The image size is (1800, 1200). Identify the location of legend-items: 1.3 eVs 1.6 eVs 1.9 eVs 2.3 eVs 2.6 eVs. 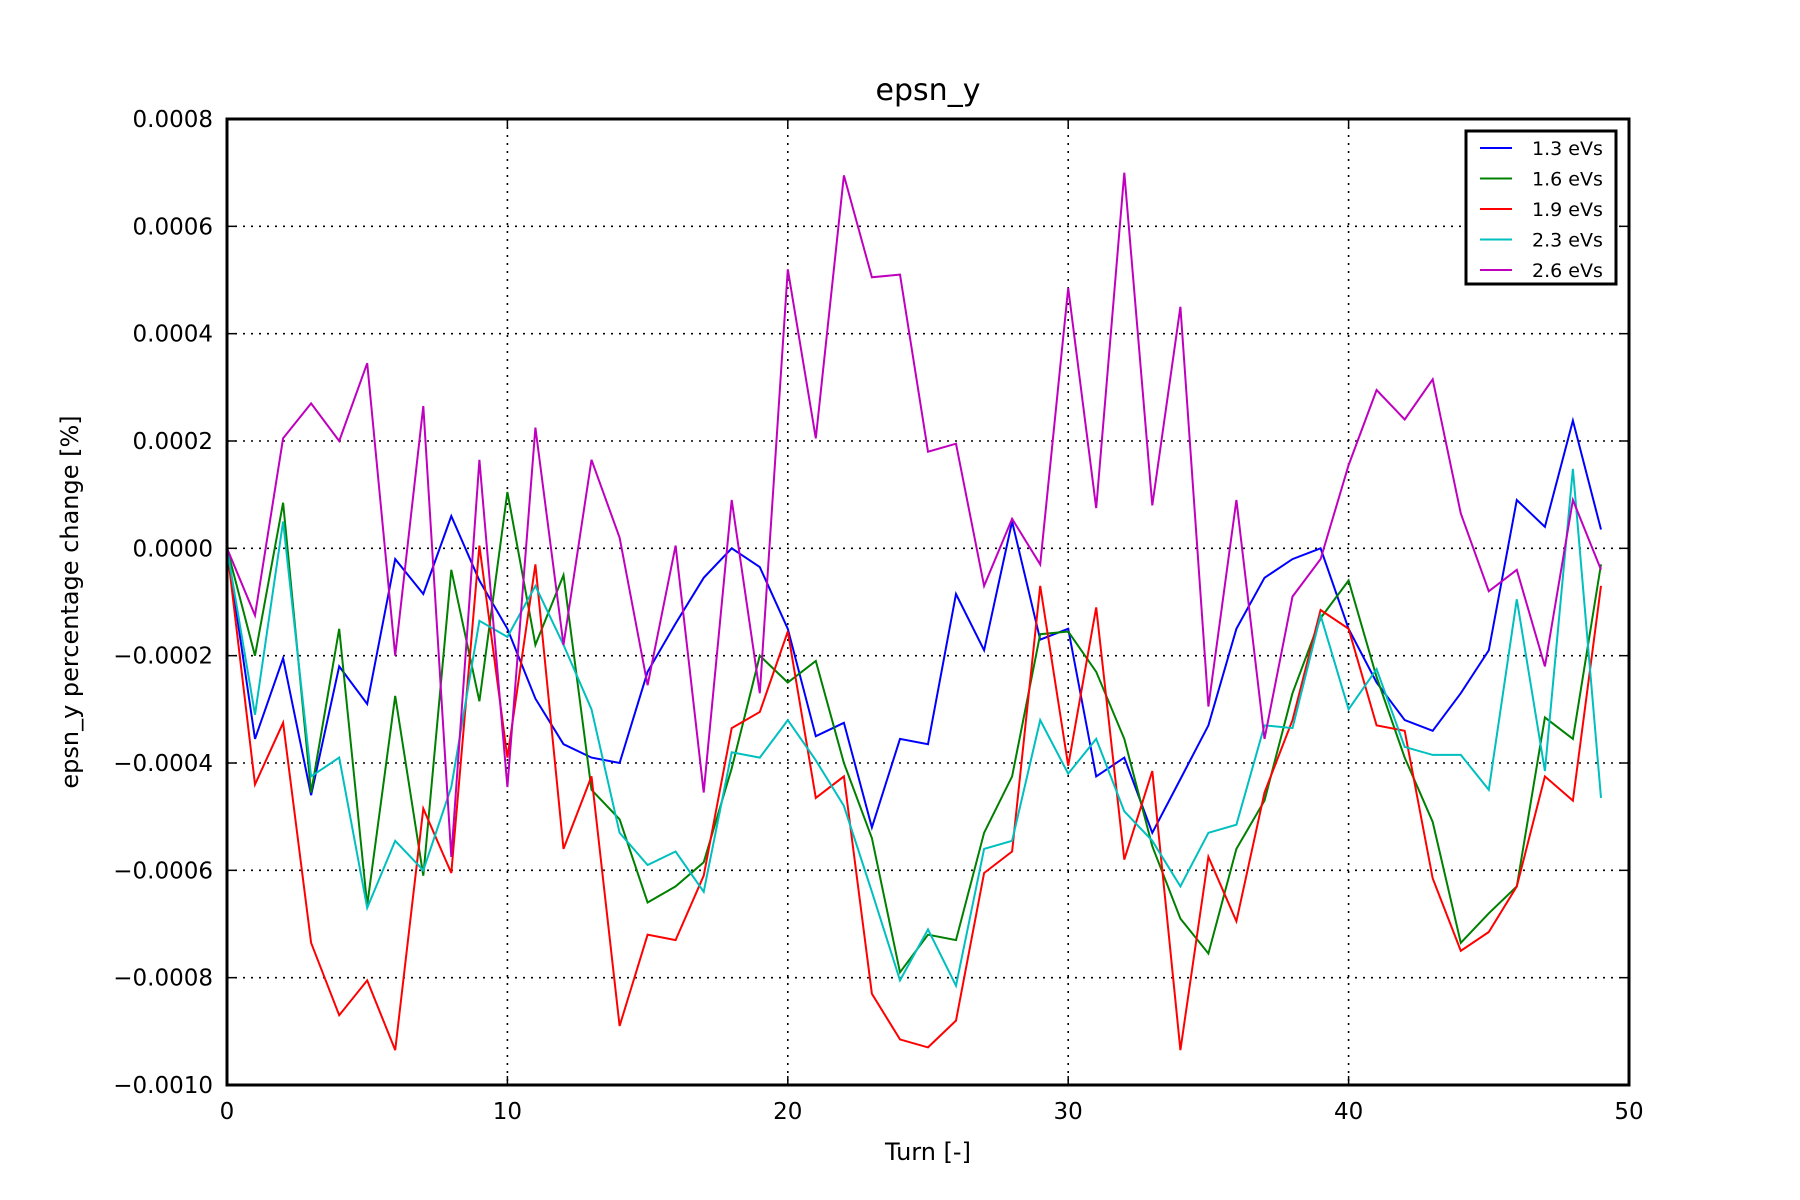
(1541, 210).